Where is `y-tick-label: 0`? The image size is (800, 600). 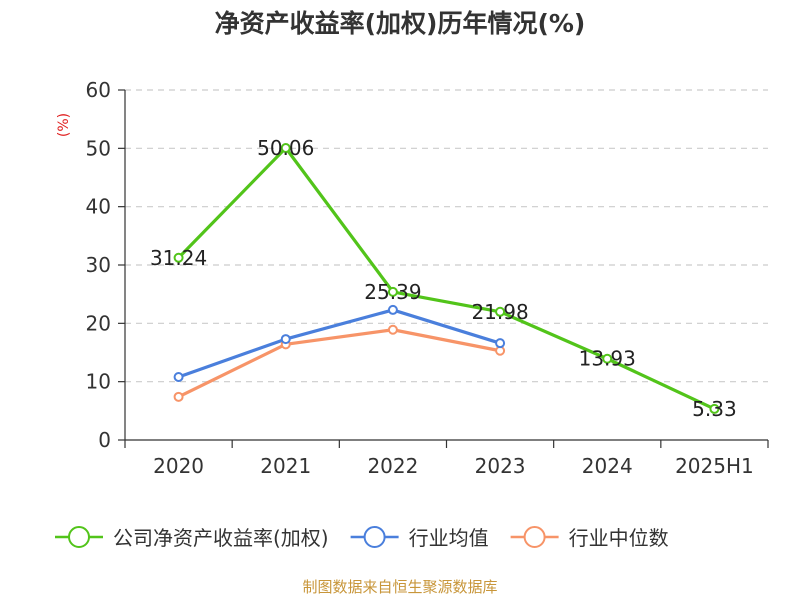 y-tick-label: 0 is located at coordinates (104, 440).